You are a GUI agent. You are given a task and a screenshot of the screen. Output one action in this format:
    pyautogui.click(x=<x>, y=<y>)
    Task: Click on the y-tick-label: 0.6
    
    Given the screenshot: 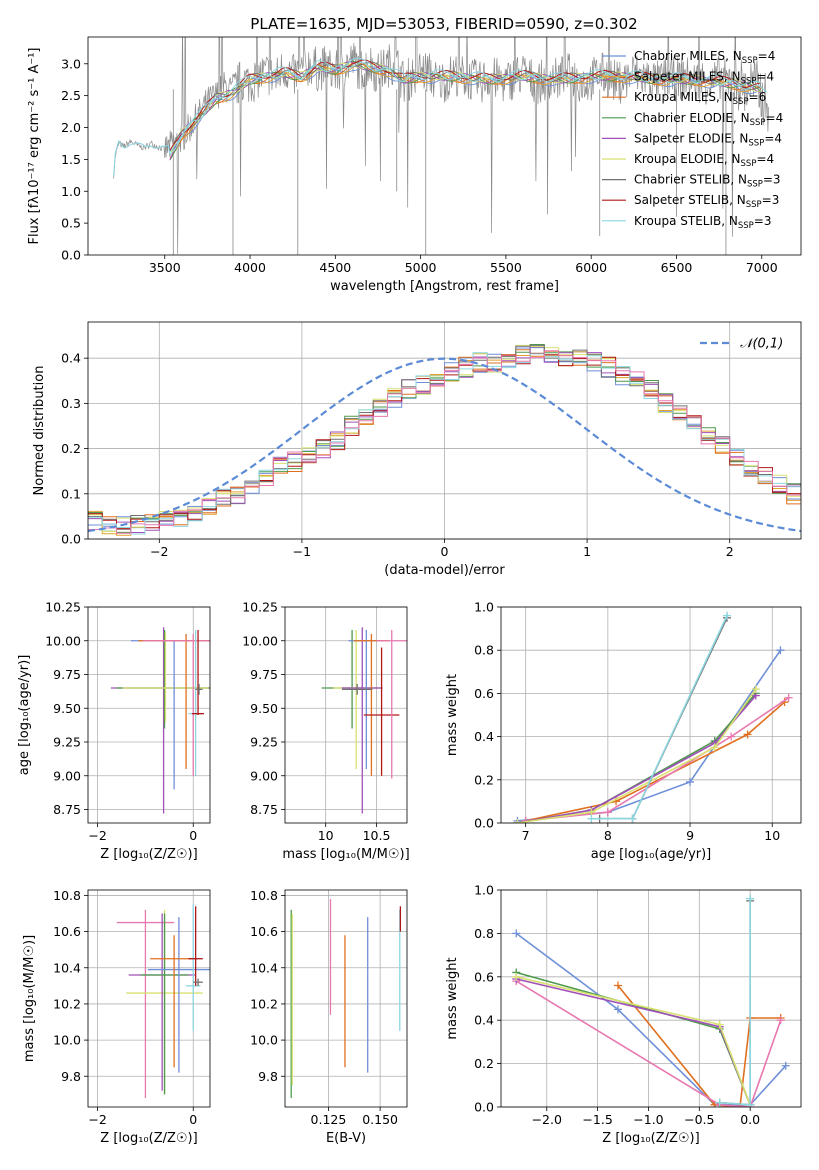 What is the action you would take?
    pyautogui.click(x=484, y=693)
    